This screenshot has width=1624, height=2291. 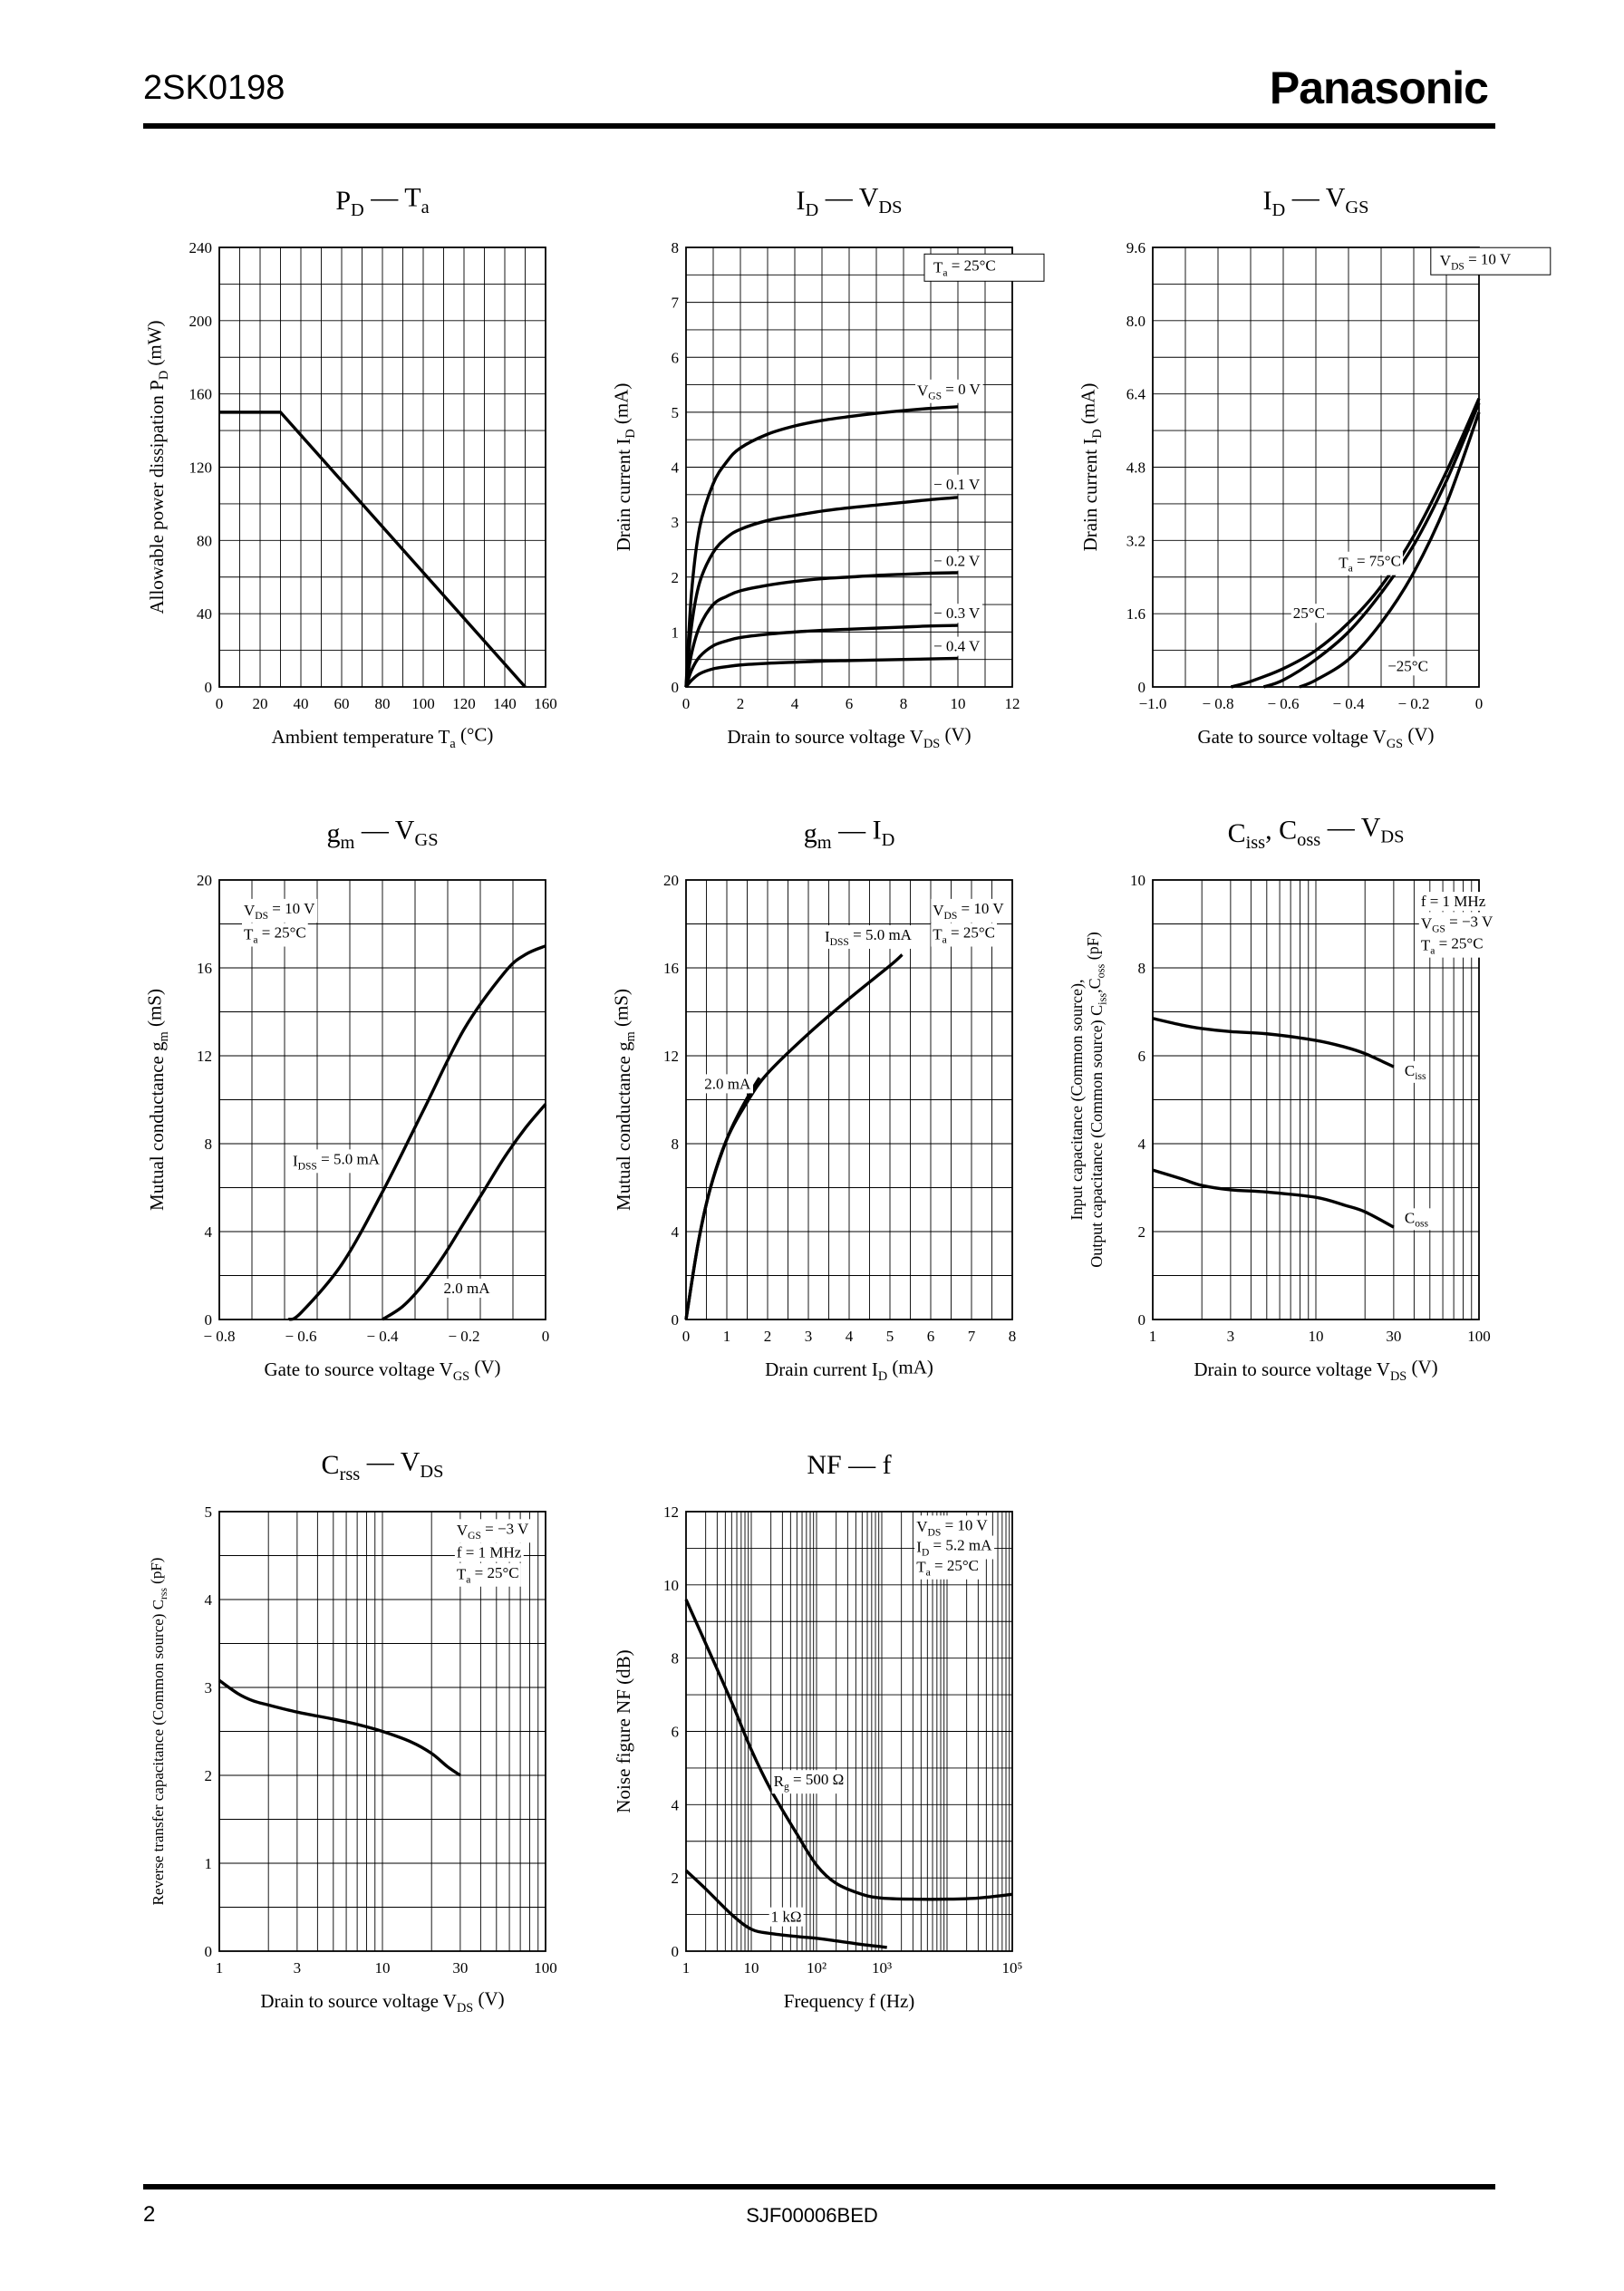 I want to click on x-tick-label: 3, so click(x=298, y=1968).